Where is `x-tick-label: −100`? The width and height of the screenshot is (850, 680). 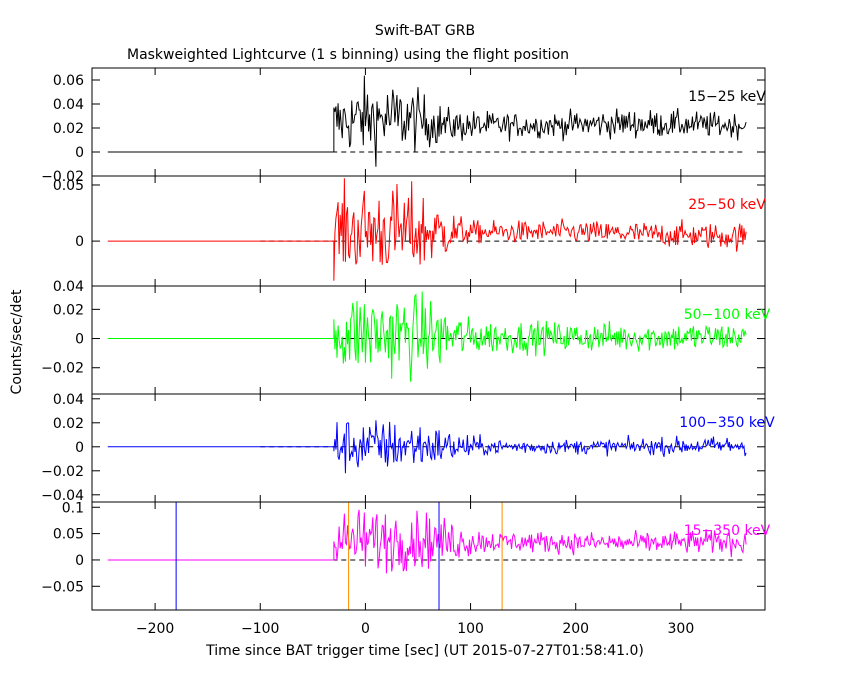 x-tick-label: −100 is located at coordinates (260, 629).